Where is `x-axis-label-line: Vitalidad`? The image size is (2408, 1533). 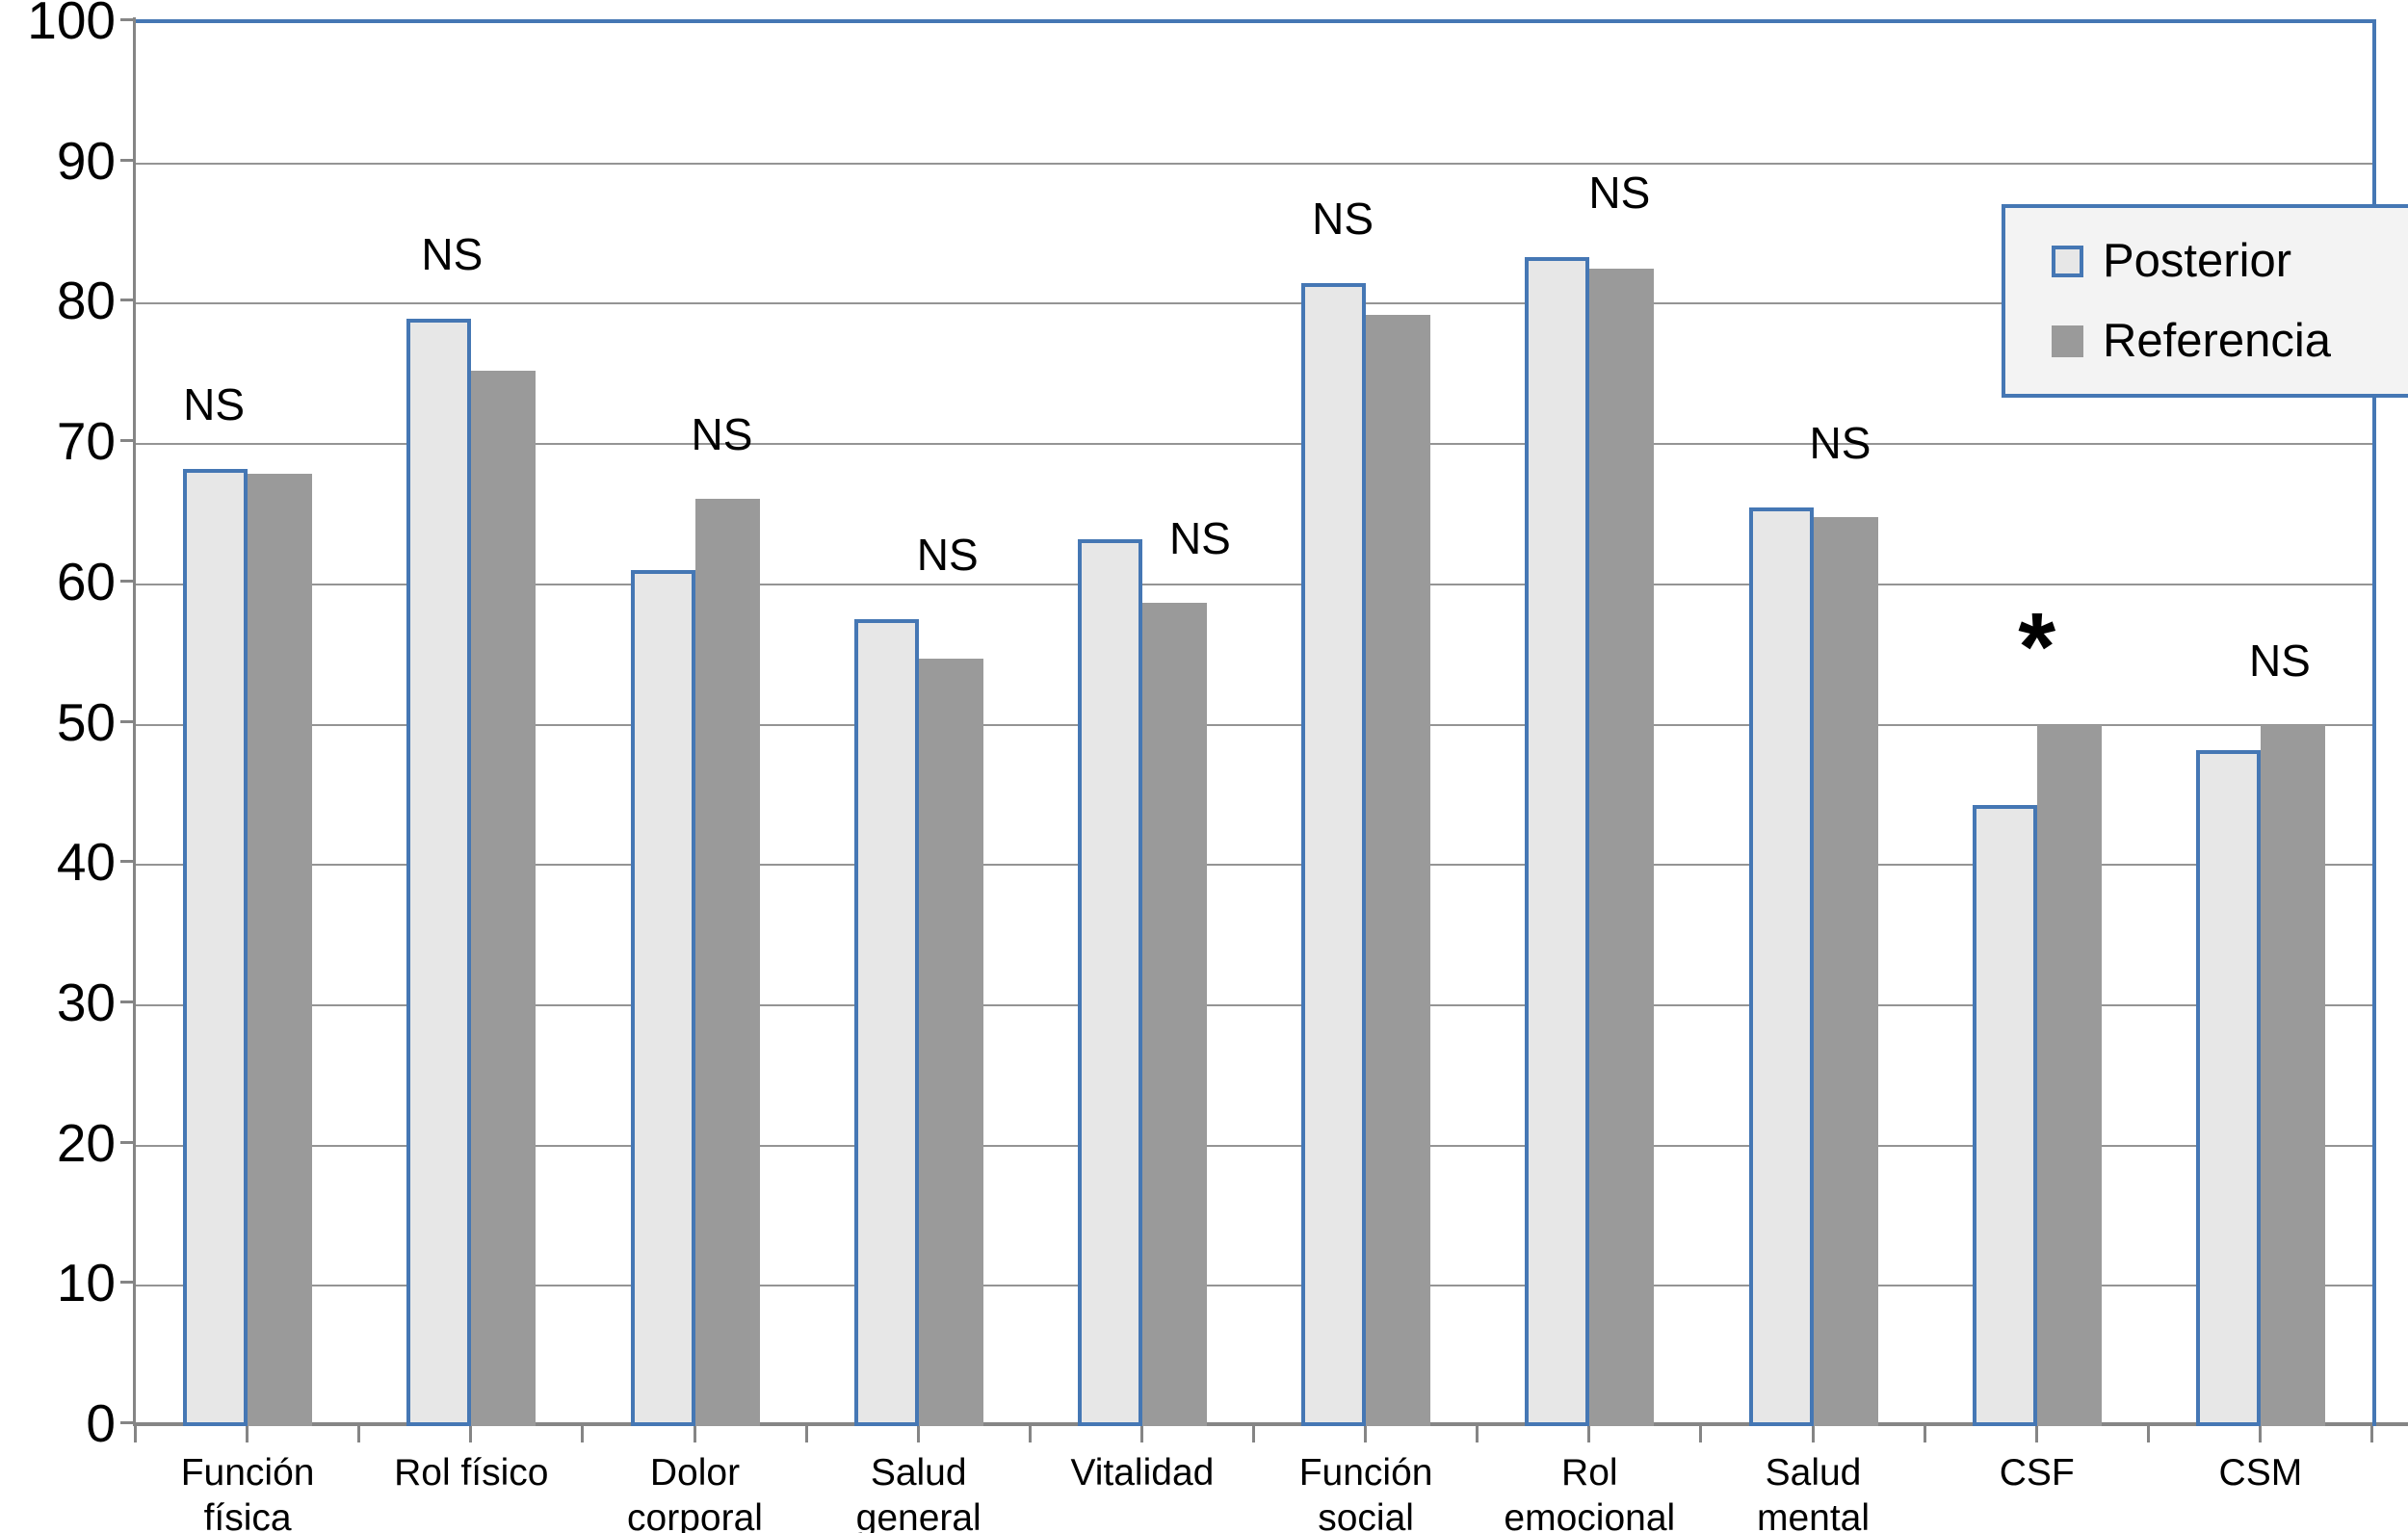 x-axis-label-line: Vitalidad is located at coordinates (1142, 1473).